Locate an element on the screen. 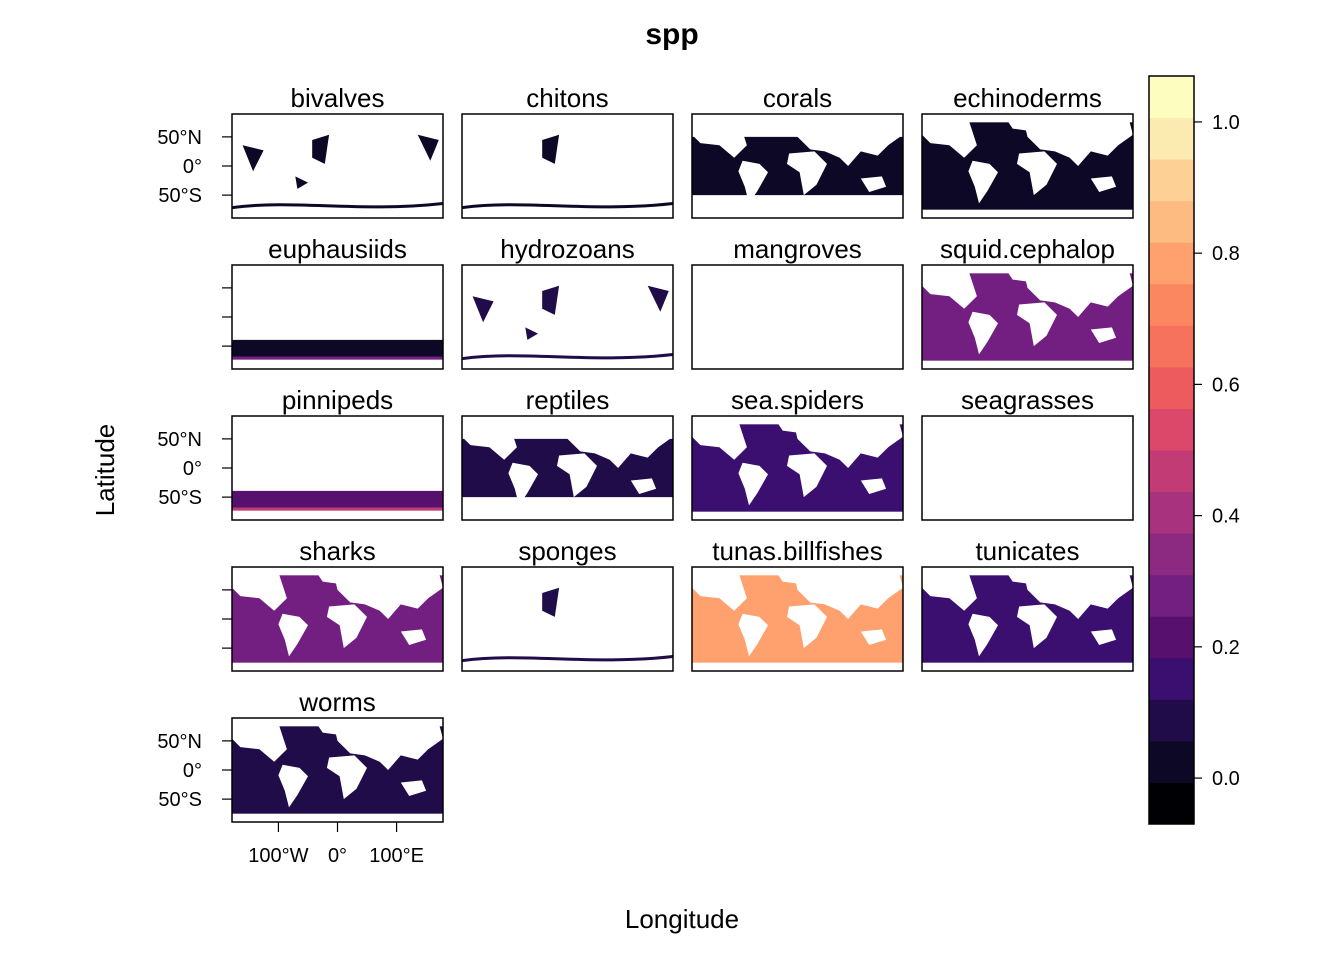  panel-label: reptiles is located at coordinates (568, 400).